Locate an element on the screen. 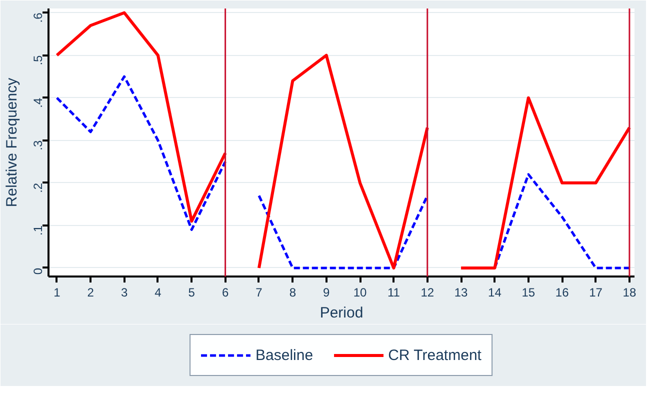  legend-label: Baseline is located at coordinates (285, 355).